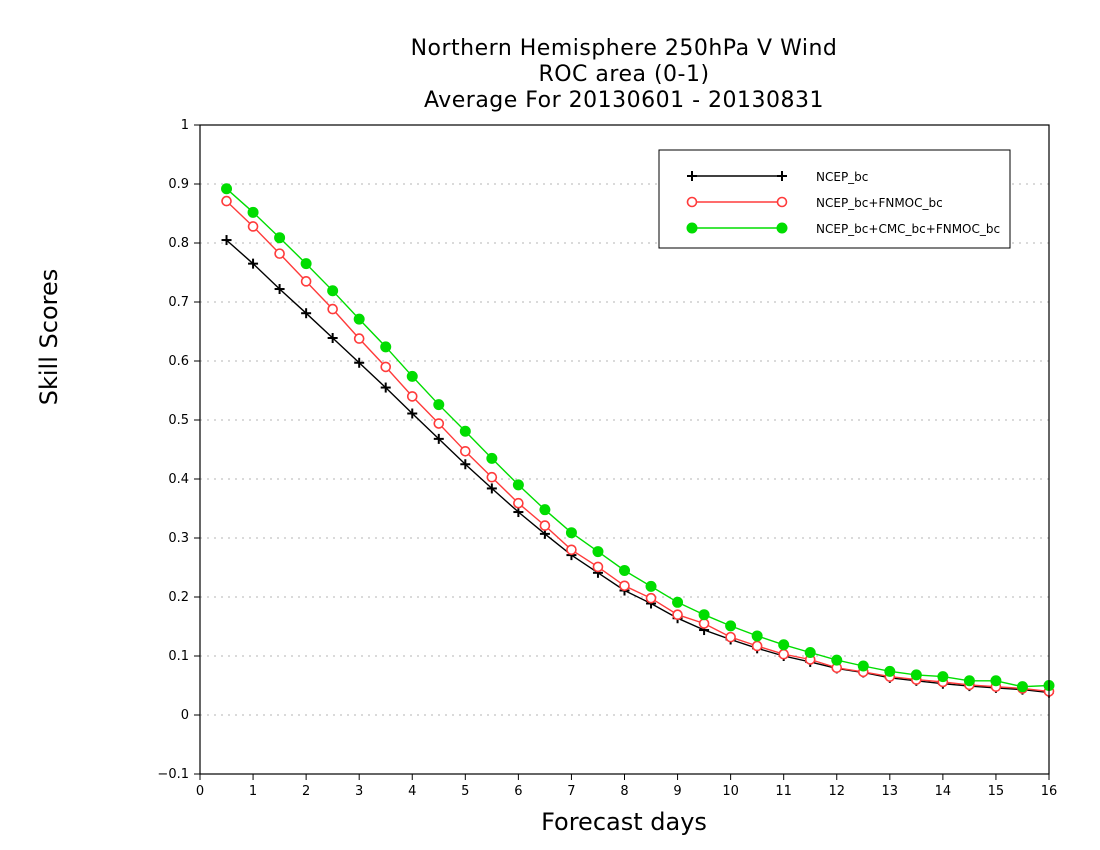 The height and width of the screenshot is (850, 1100). Describe the element at coordinates (677, 791) in the screenshot. I see `x-tick-label: 9` at that location.